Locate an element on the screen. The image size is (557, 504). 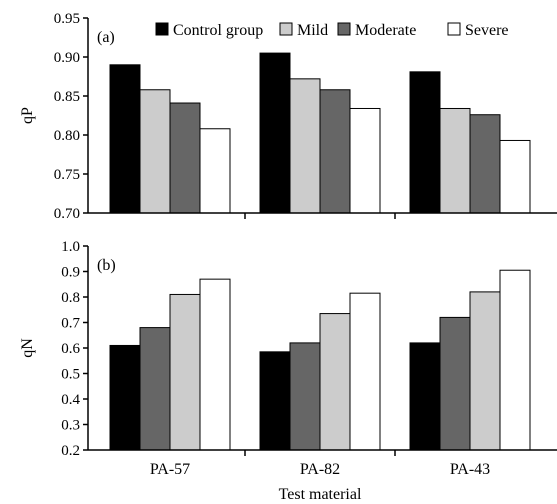
y-tick-label: 0.75 is located at coordinates (67, 175).